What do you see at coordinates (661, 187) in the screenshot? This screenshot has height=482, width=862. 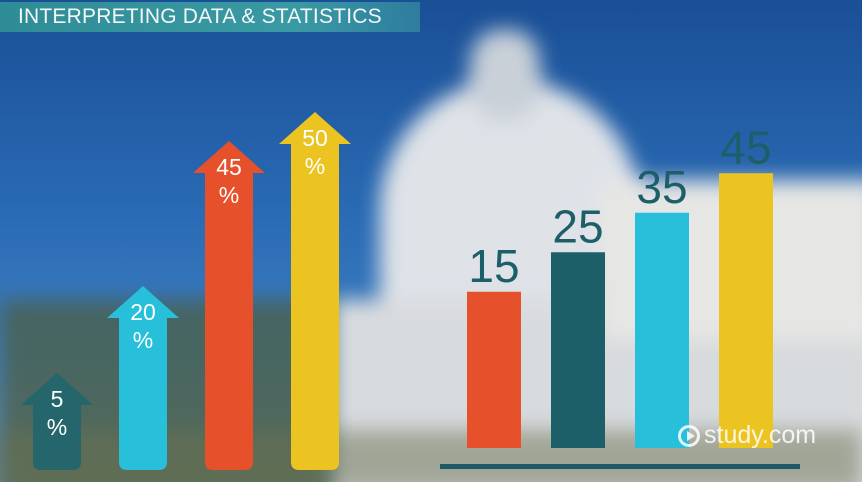 I see `bar-value-label: 35` at bounding box center [661, 187].